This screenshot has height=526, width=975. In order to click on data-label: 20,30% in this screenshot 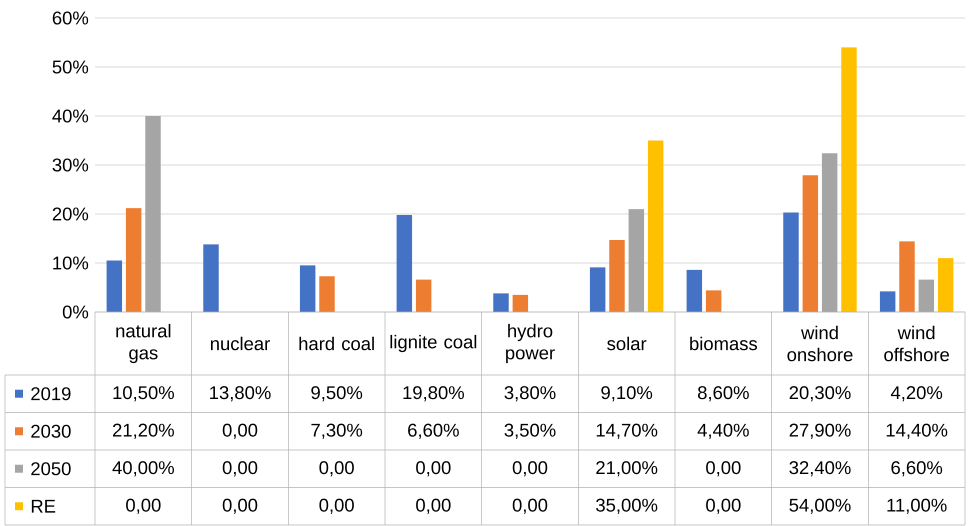, I will do `click(820, 394)`.